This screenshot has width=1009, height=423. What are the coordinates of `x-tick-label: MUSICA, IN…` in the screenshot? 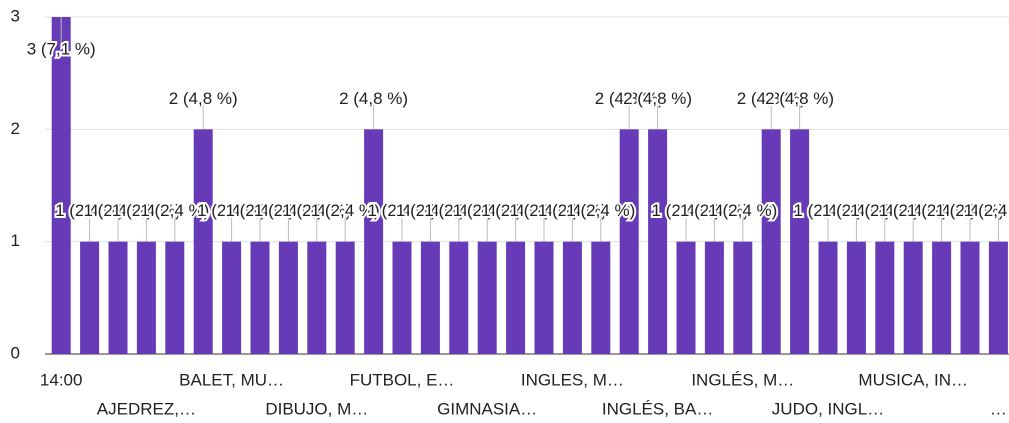 It's located at (913, 379).